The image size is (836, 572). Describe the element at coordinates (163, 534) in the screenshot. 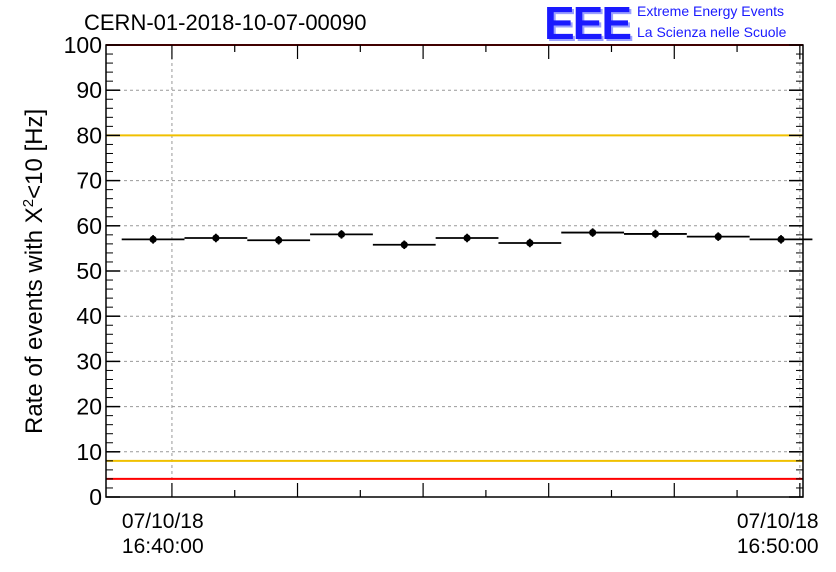

I see `x-tick-label: 07/10/18 16:40:00` at that location.